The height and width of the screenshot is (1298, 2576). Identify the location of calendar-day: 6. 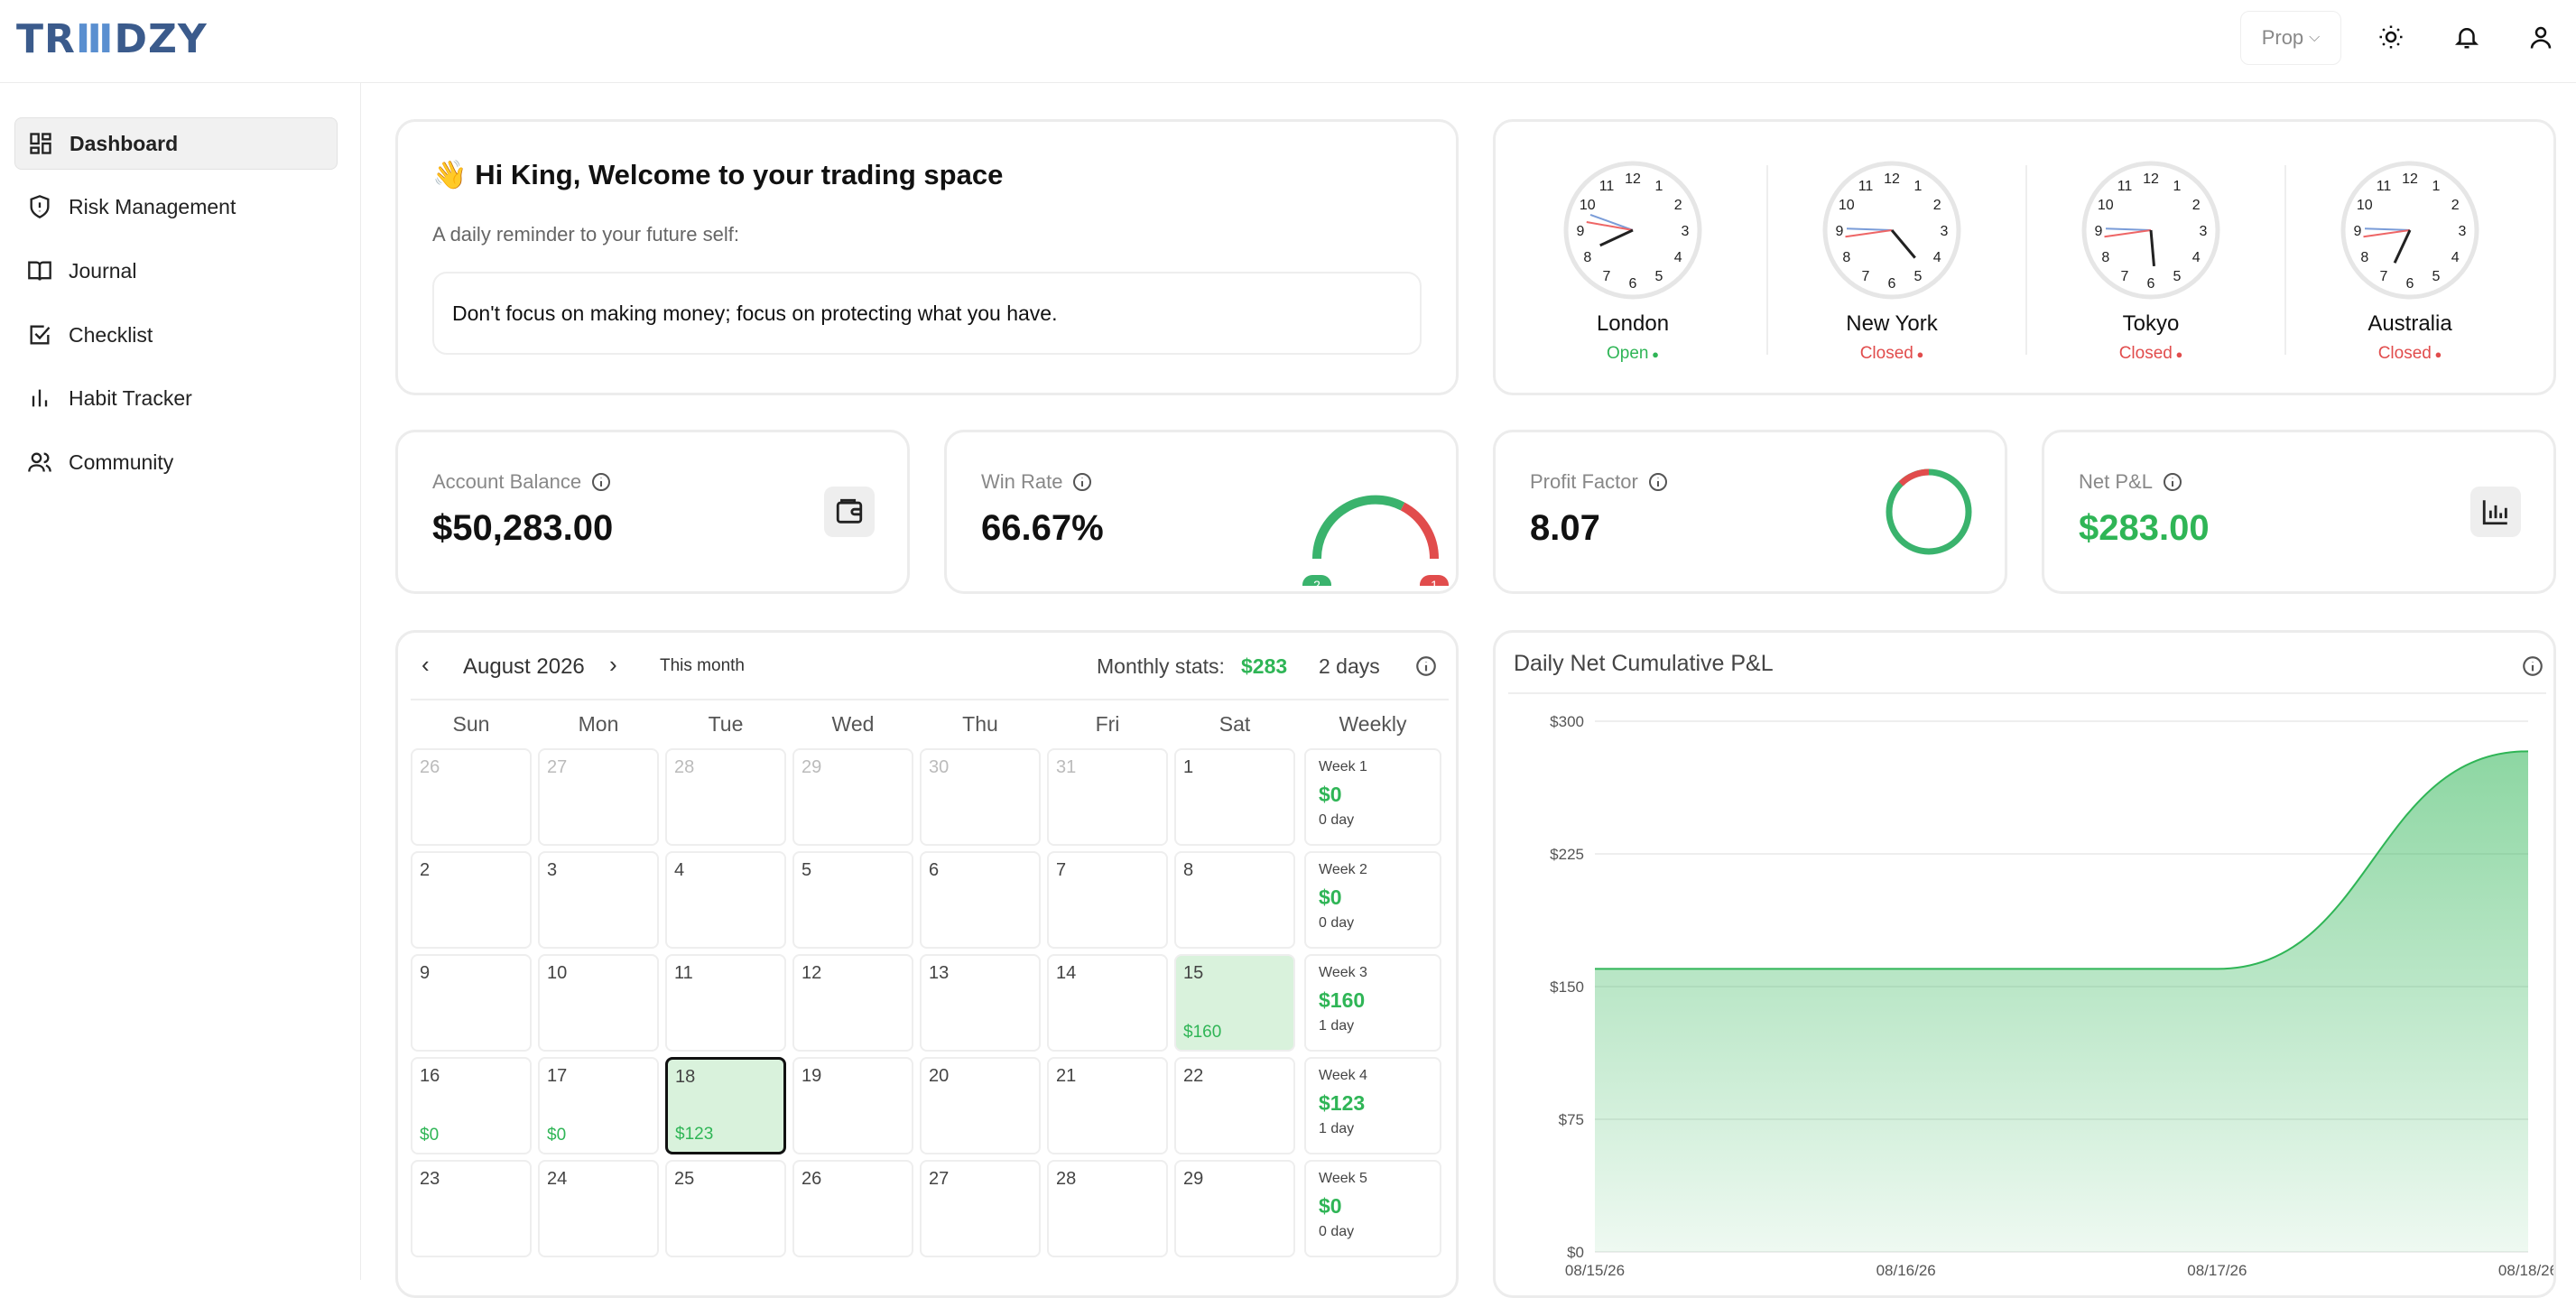
(980, 900).